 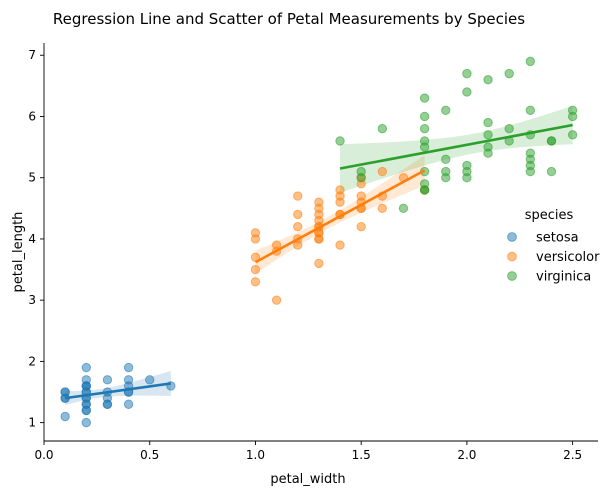 I want to click on confidence-band-virginica, so click(x=456, y=149).